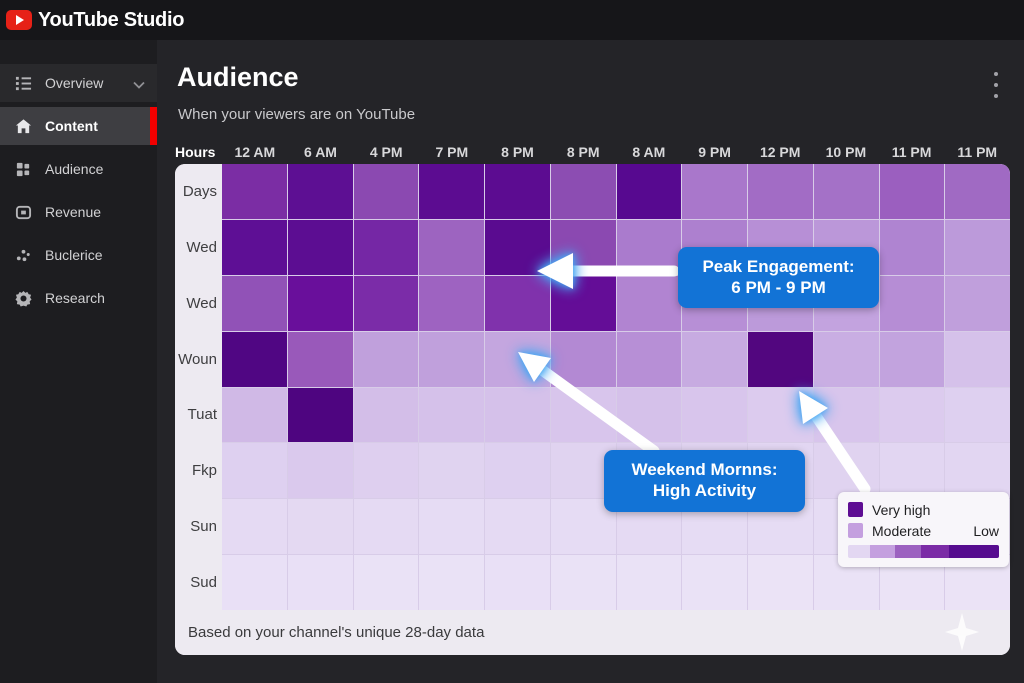 This screenshot has height=683, width=1024. I want to click on list-icon, so click(23, 83).